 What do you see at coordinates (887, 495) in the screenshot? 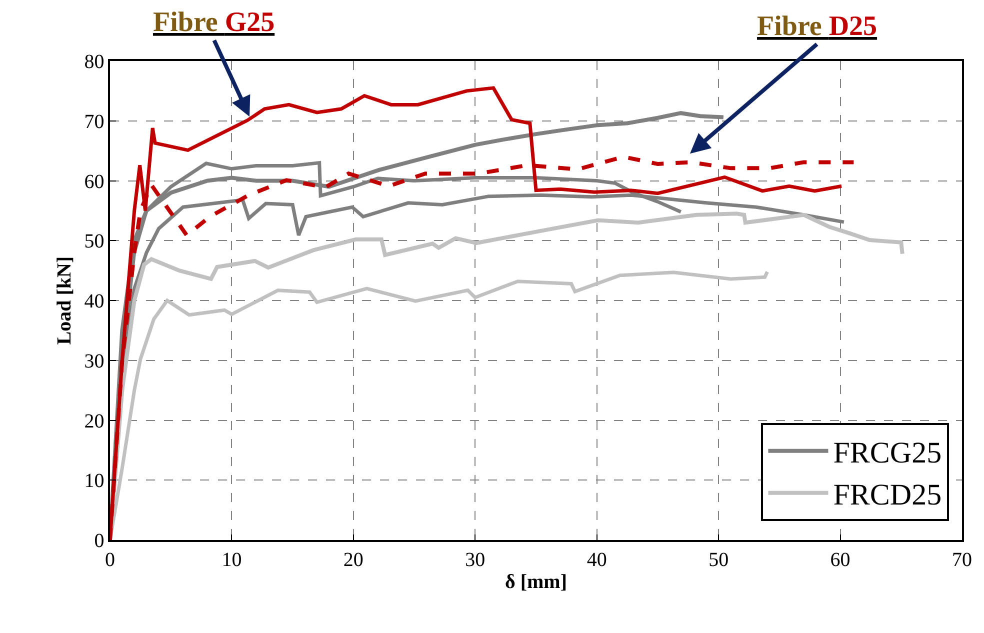
I see `legend-label: FRCD25` at bounding box center [887, 495].